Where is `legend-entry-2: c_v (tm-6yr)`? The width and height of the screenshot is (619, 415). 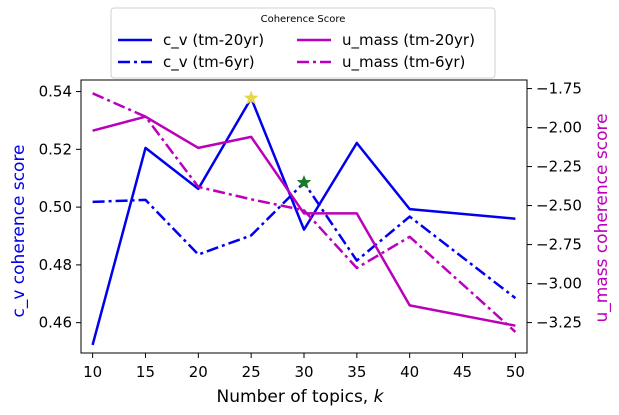 legend-entry-2: c_v (tm-6yr) is located at coordinates (209, 62).